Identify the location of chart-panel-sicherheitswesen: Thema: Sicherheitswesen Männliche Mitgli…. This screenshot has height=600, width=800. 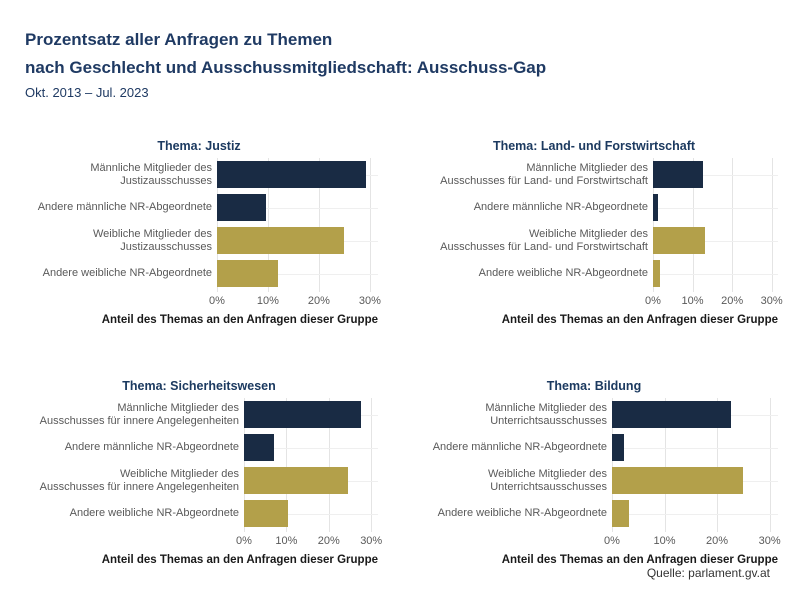
(201, 474).